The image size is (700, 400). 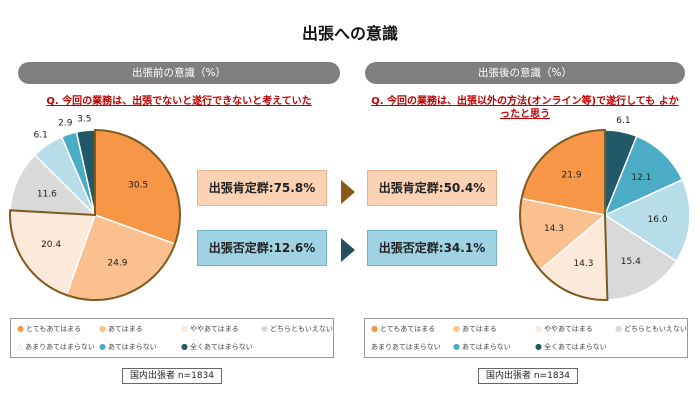 I want to click on pie-slice-label: 30.5, so click(x=138, y=186).